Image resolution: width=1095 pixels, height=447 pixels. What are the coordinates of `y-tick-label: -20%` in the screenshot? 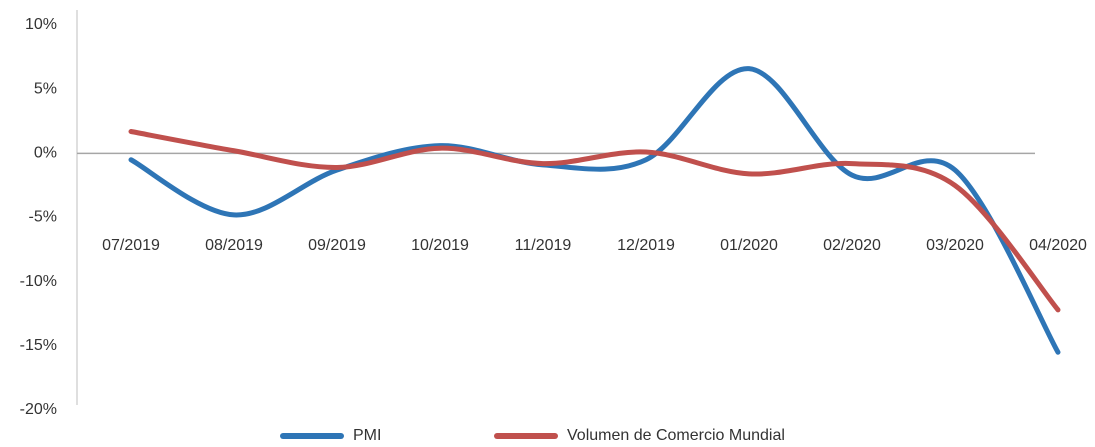 It's located at (38, 409).